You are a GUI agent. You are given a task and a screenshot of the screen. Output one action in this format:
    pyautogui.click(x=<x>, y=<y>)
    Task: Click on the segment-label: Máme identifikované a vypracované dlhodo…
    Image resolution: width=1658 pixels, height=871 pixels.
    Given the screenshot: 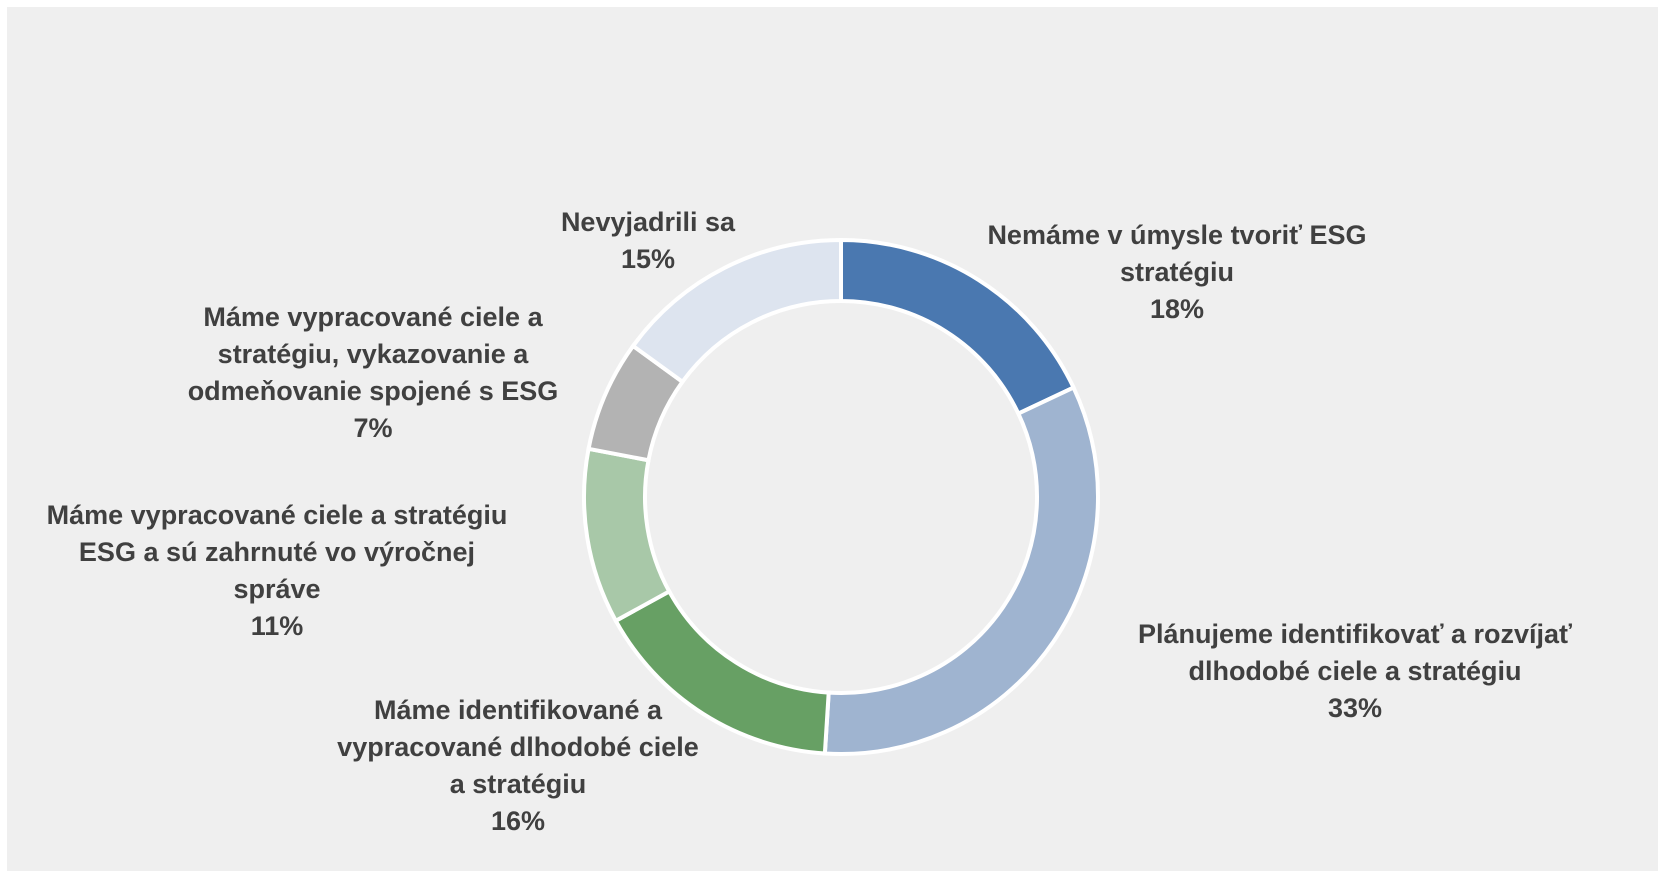 What is the action you would take?
    pyautogui.click(x=518, y=766)
    